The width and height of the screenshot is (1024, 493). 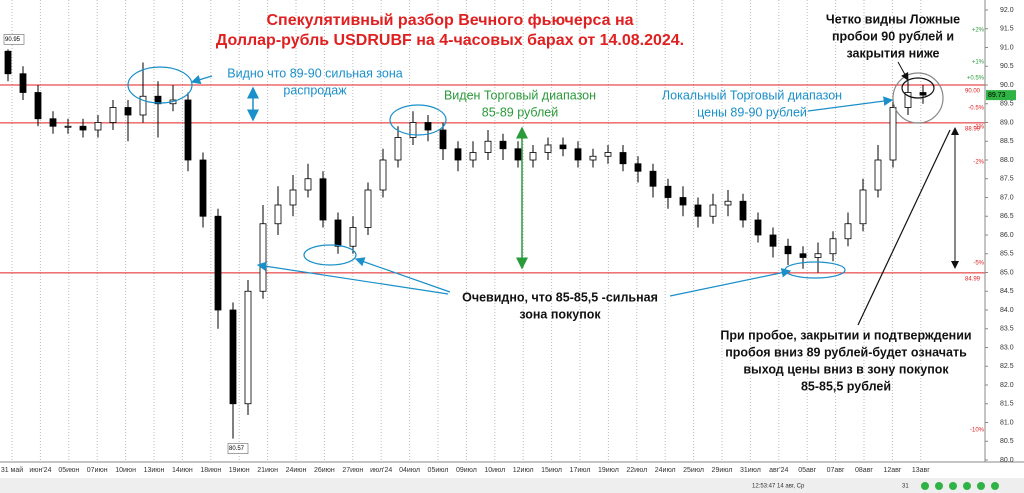 I want to click on x-tick-label: 05авг, so click(x=807, y=470).